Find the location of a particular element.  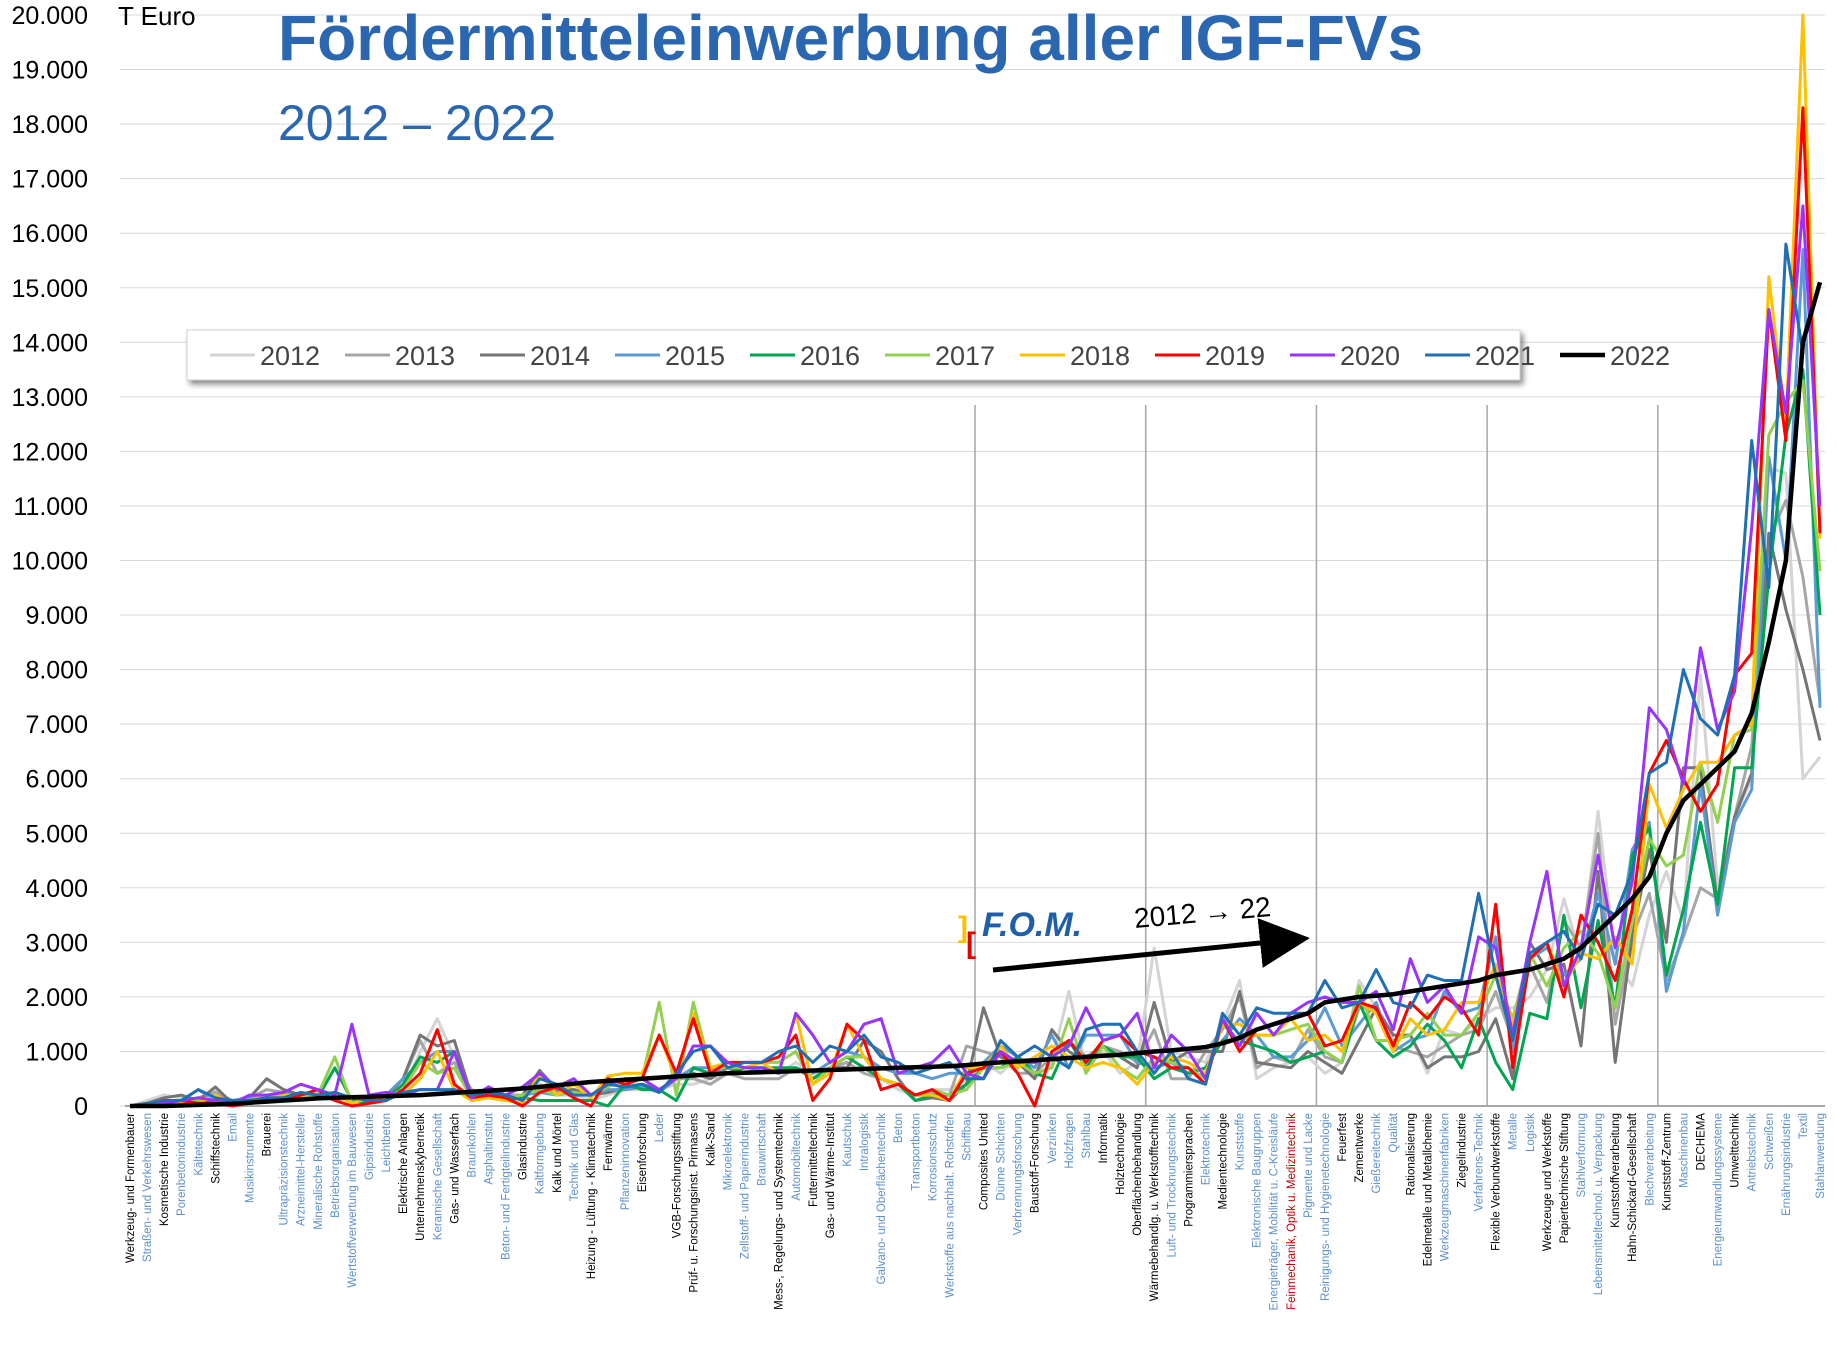

x-tick-label: Musikinstrumente is located at coordinates (250, 1158).